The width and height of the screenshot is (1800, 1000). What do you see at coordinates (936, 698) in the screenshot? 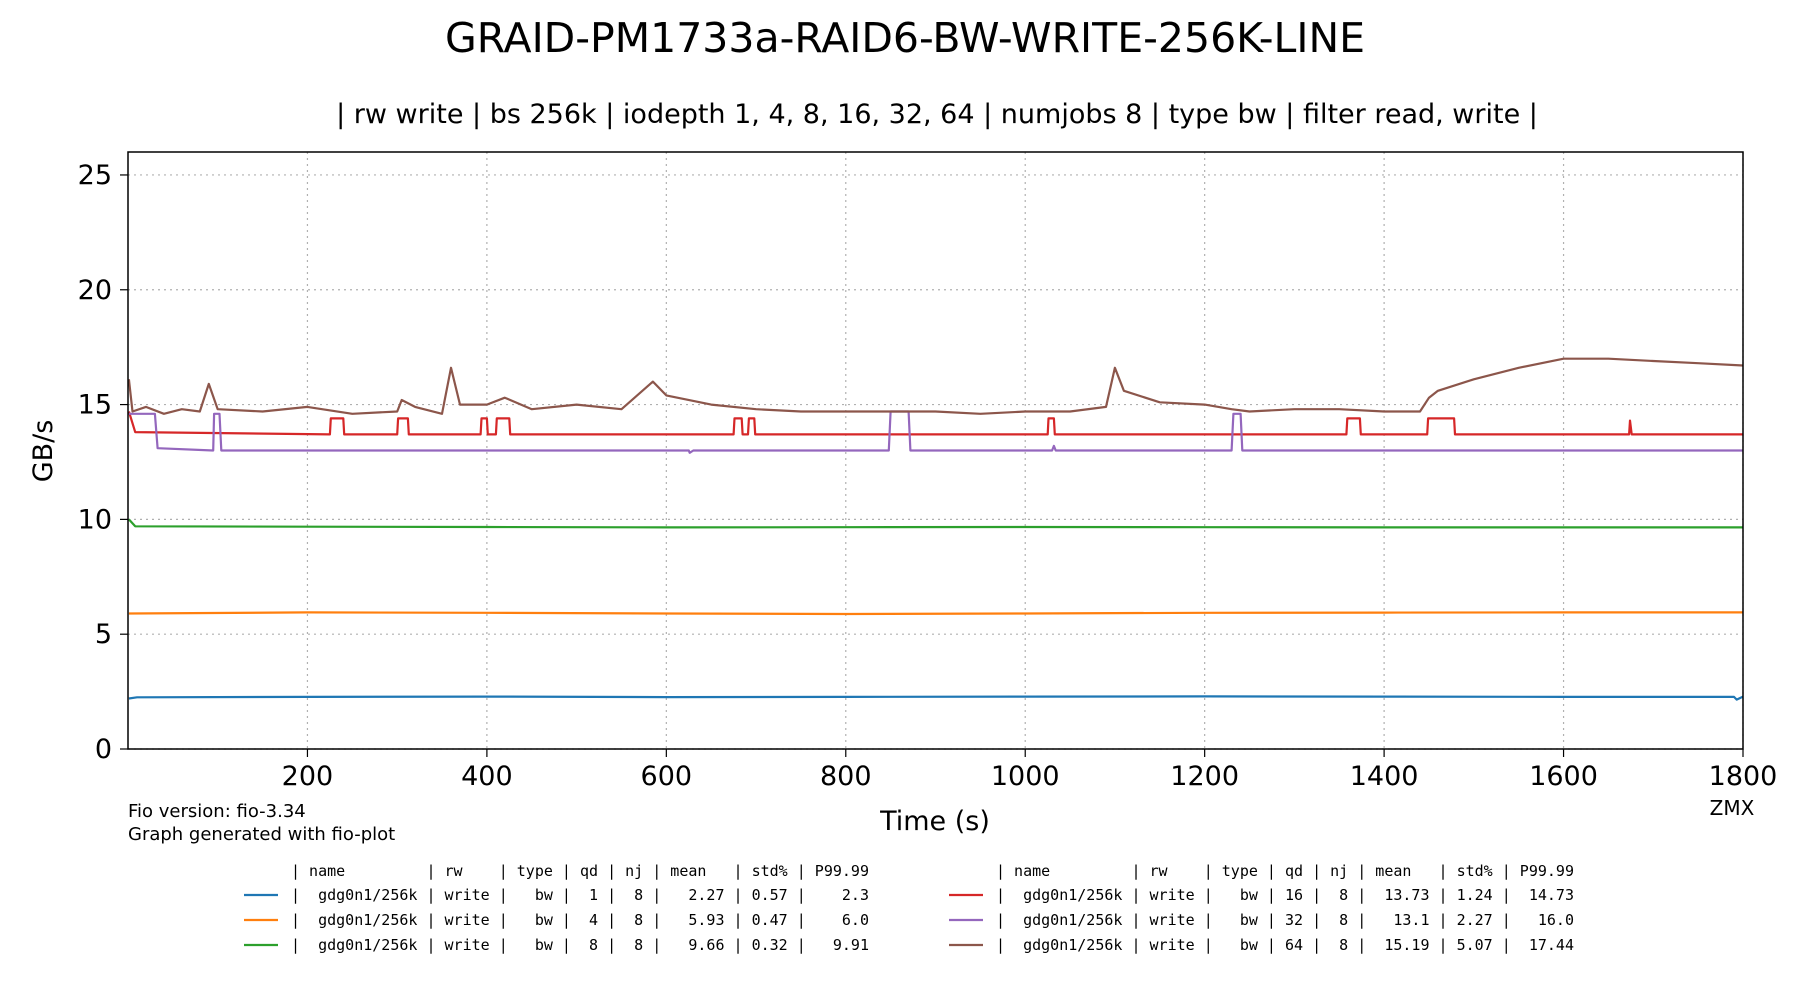
I see `series-line-qd1` at bounding box center [936, 698].